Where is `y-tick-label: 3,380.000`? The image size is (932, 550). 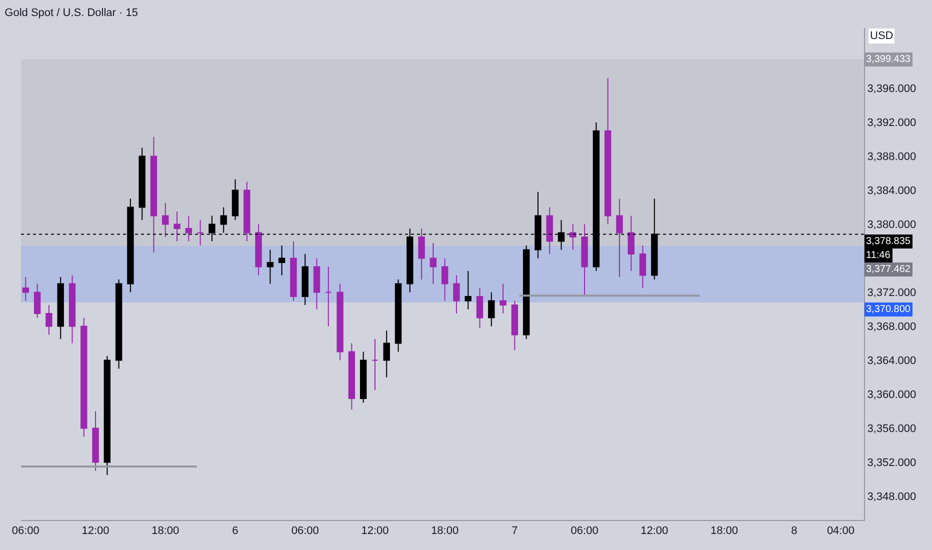 y-tick-label: 3,380.000 is located at coordinates (891, 225).